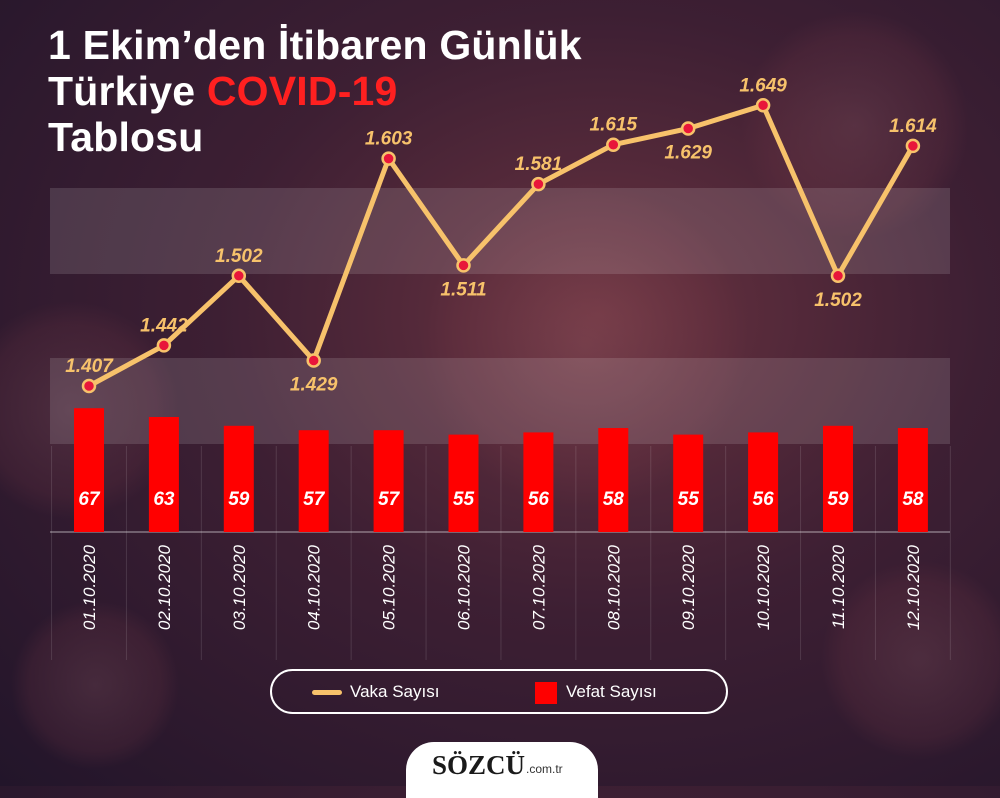  I want to click on title-line-2-prefix: Türkiye, so click(127, 91).